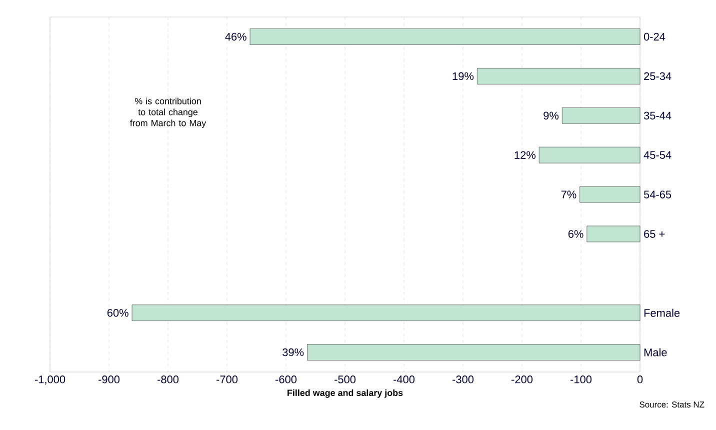  What do you see at coordinates (525, 155) in the screenshot?
I see `annotation: 12%` at bounding box center [525, 155].